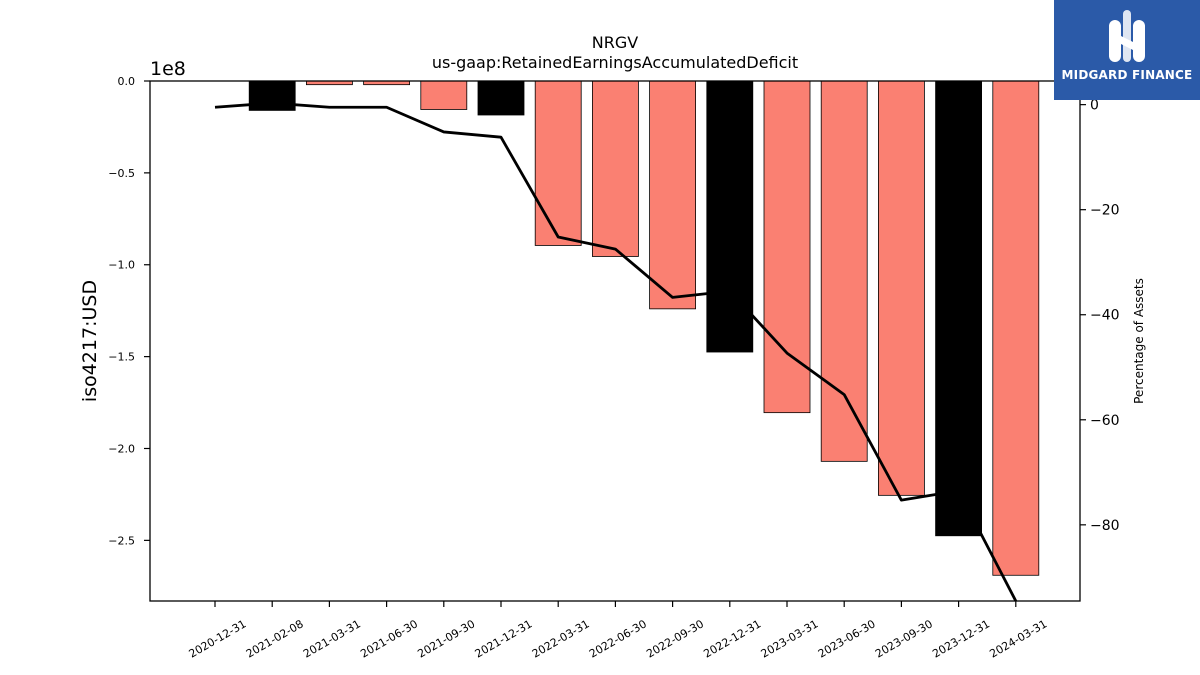 The image size is (1200, 675). What do you see at coordinates (904, 638) in the screenshot?
I see `x-tick-label: 2023-09-30` at bounding box center [904, 638].